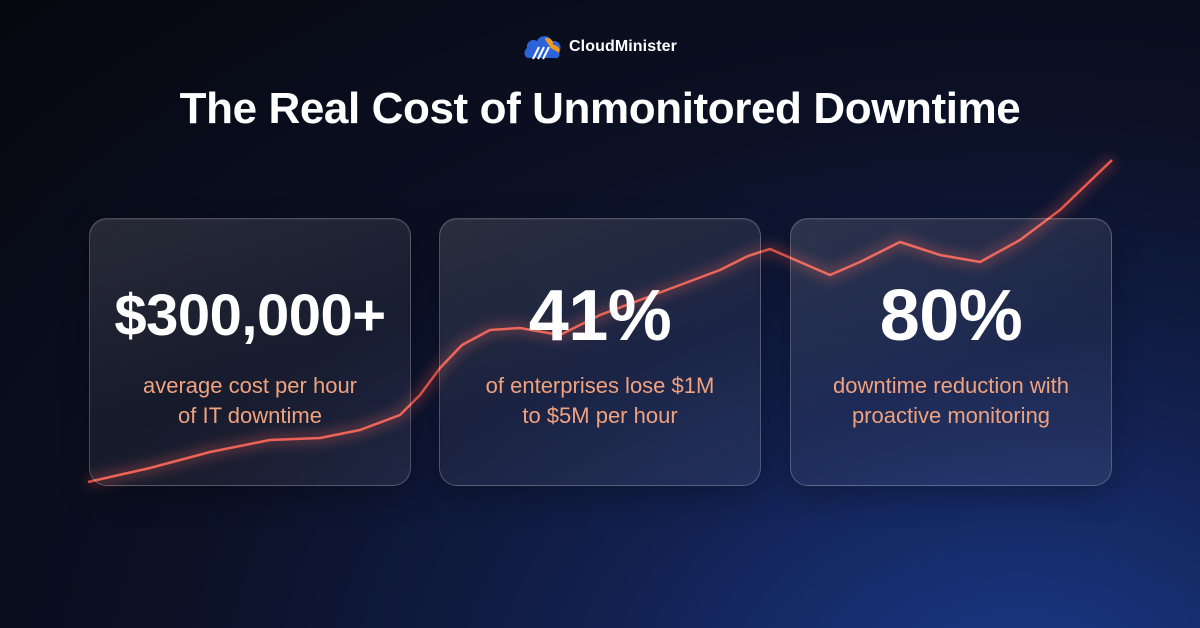 This screenshot has width=1200, height=628. What do you see at coordinates (600, 401) in the screenshot?
I see `stat-description: of enterprises lose $1M to $5M per hour` at bounding box center [600, 401].